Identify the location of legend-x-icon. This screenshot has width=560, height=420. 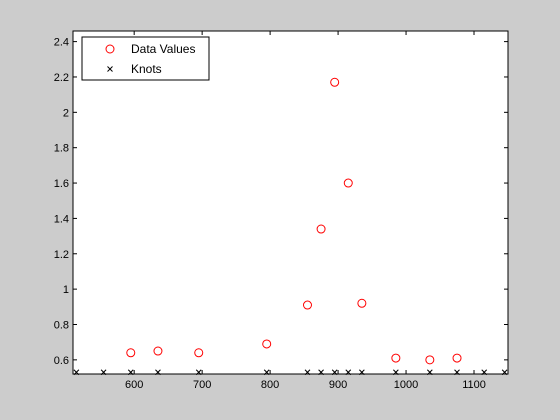
(110, 69).